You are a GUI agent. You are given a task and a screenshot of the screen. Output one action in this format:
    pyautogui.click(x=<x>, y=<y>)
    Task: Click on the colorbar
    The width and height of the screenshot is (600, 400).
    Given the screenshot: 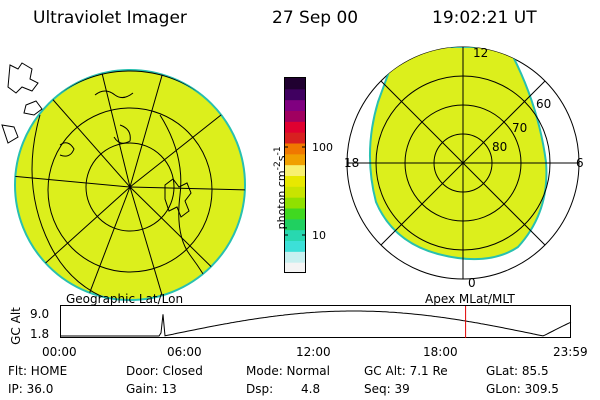 What is the action you would take?
    pyautogui.click(x=295, y=175)
    